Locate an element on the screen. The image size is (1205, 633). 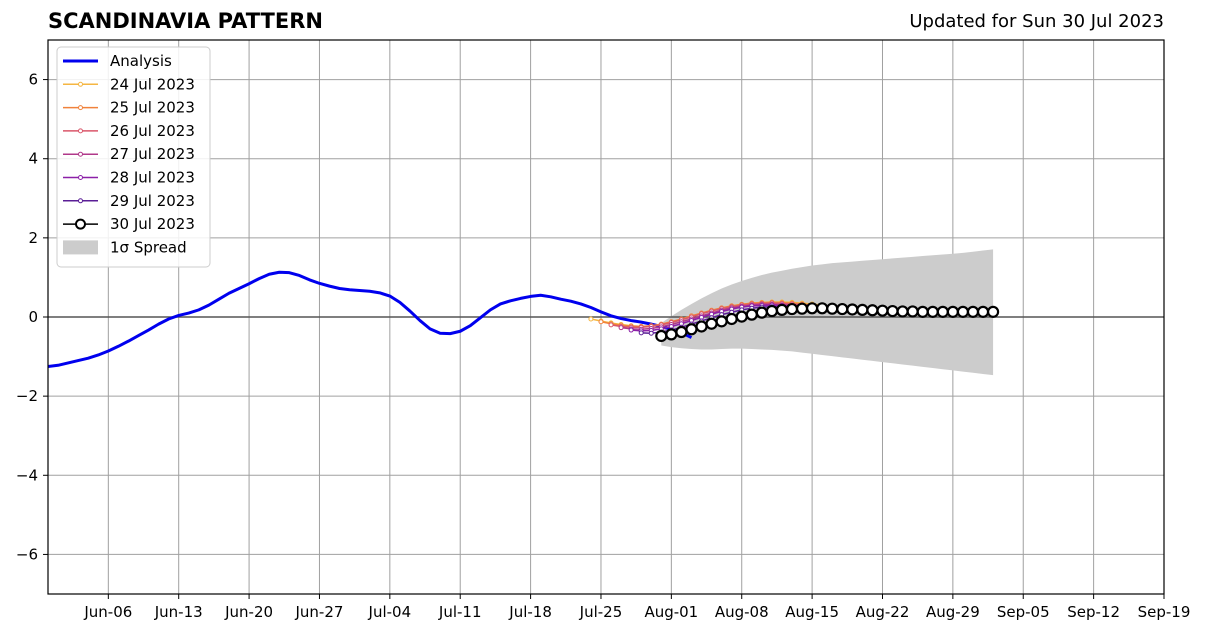
x-tick-label: Aug-29 is located at coordinates (953, 612).